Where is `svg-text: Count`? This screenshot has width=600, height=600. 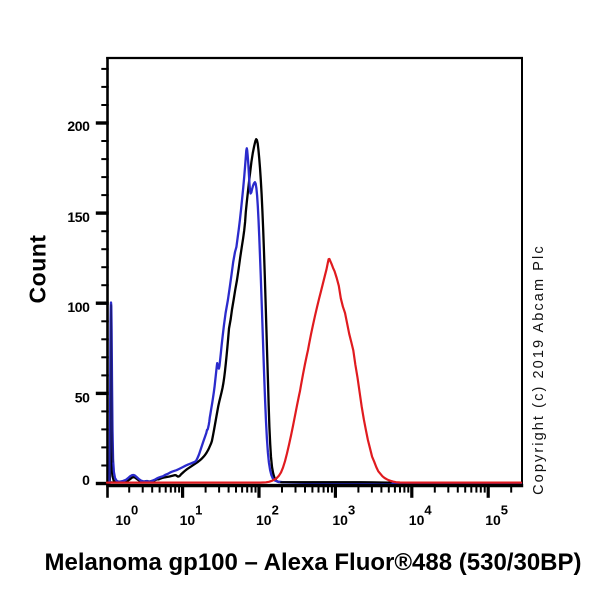
svg-text: Count is located at coordinates (38, 269).